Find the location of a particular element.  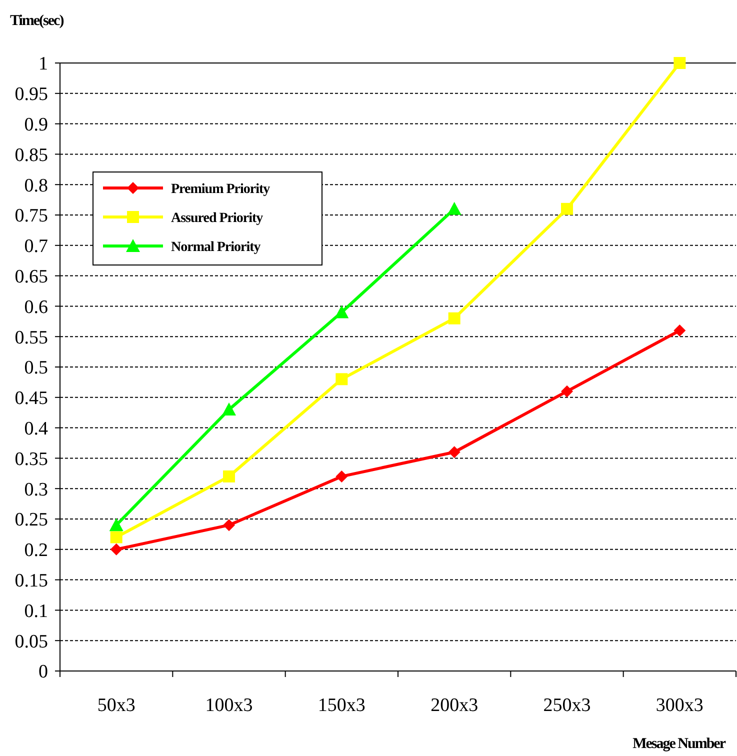

x-tick-label: 150x3 is located at coordinates (342, 705).